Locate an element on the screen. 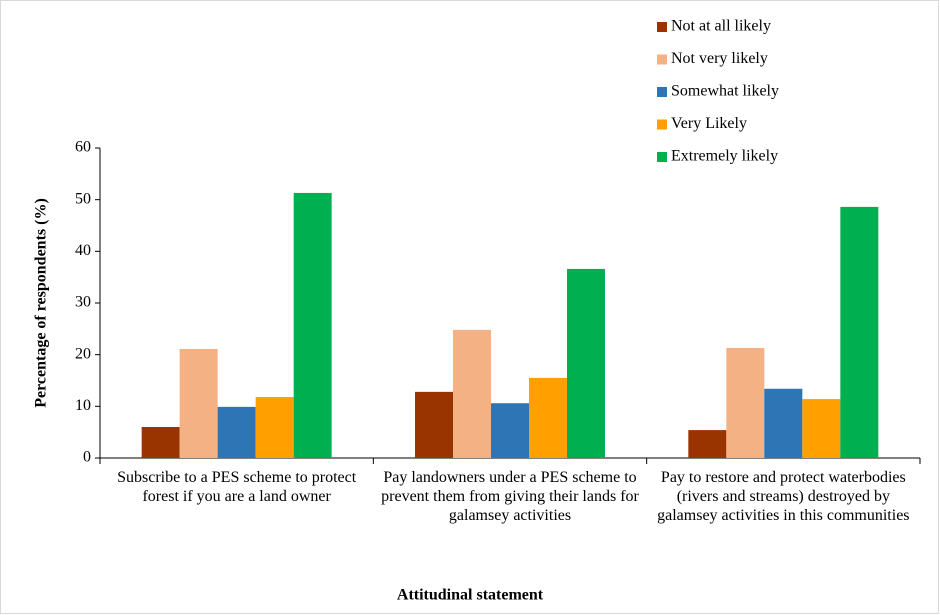  y-tick-label: 50 is located at coordinates (83, 198).